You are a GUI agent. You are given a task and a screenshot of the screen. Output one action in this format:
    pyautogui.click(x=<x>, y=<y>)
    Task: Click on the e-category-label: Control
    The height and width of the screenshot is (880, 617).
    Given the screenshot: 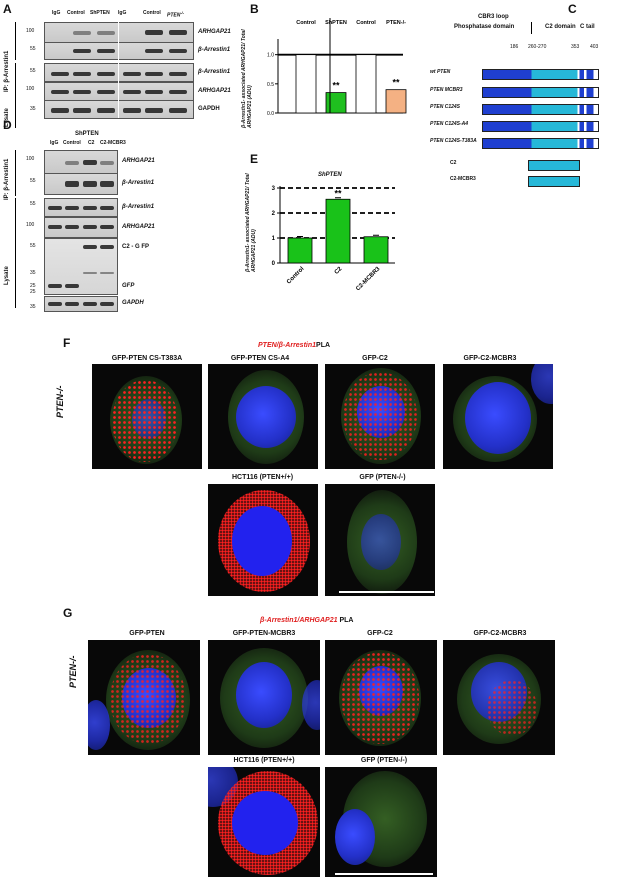 What is the action you would take?
    pyautogui.click(x=296, y=276)
    